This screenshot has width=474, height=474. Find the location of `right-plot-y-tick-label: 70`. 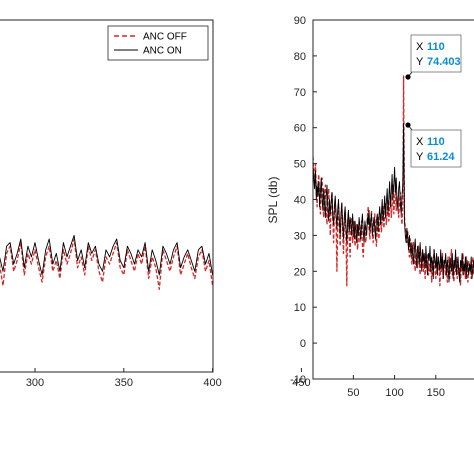

right-plot-y-tick-label: 70 is located at coordinates (300, 93).